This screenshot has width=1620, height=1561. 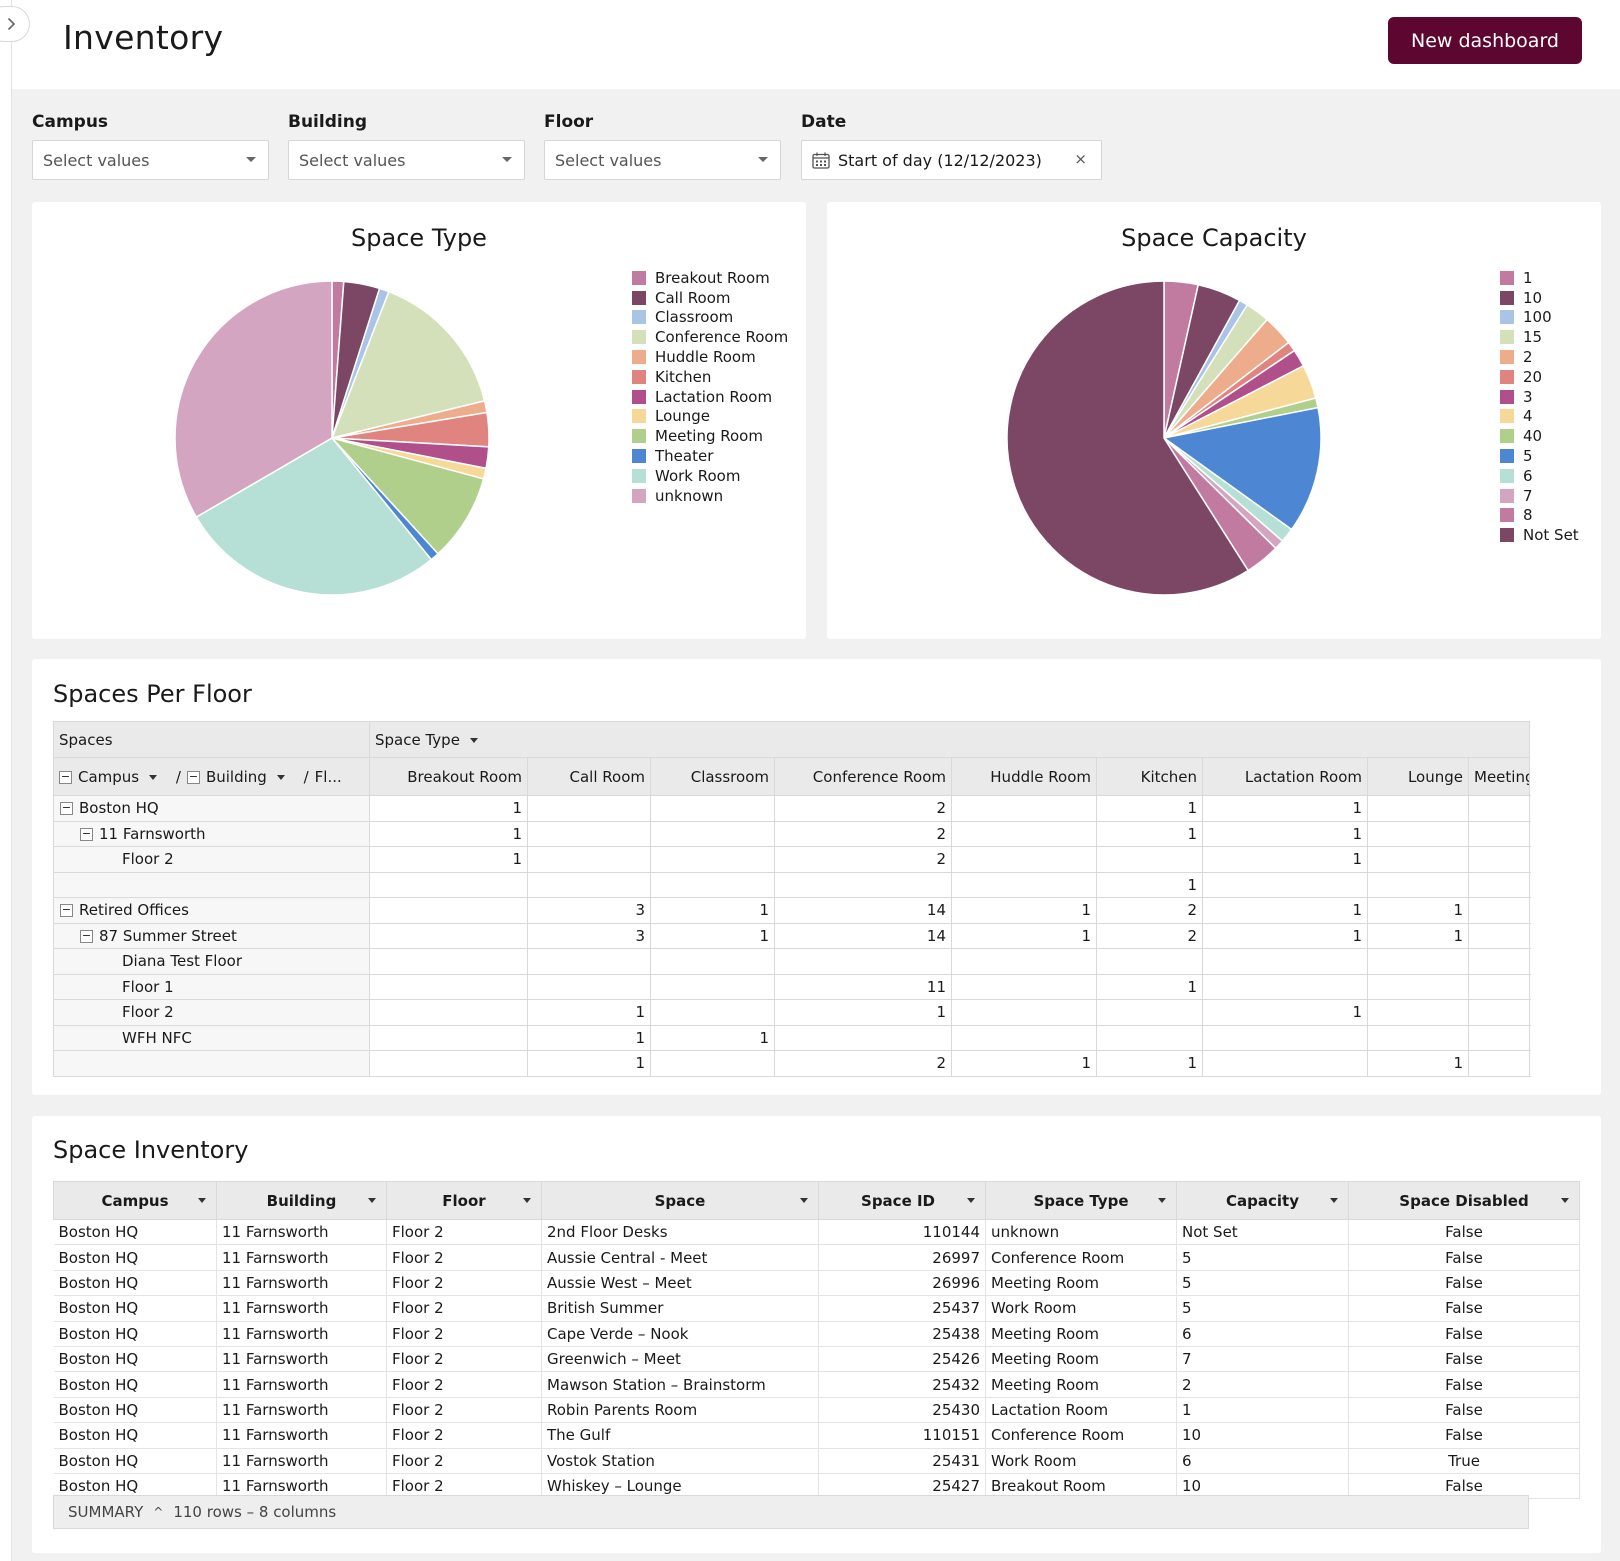 What do you see at coordinates (1539, 436) in the screenshot?
I see `legend-item: 40` at bounding box center [1539, 436].